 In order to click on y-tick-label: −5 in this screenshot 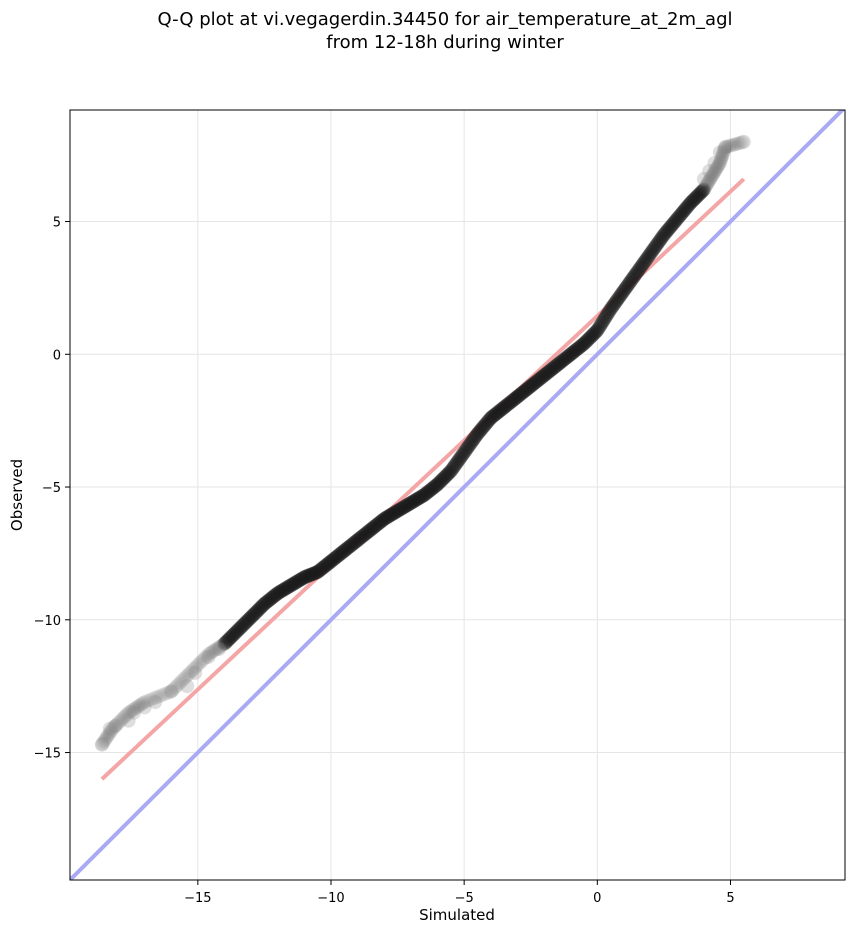, I will do `click(51, 488)`.